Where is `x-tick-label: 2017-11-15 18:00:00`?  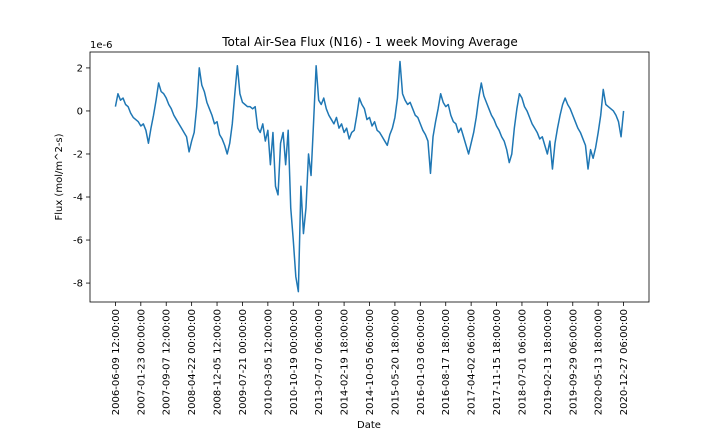
x-tick-label: 2017-11-15 18:00:00 is located at coordinates (497, 362).